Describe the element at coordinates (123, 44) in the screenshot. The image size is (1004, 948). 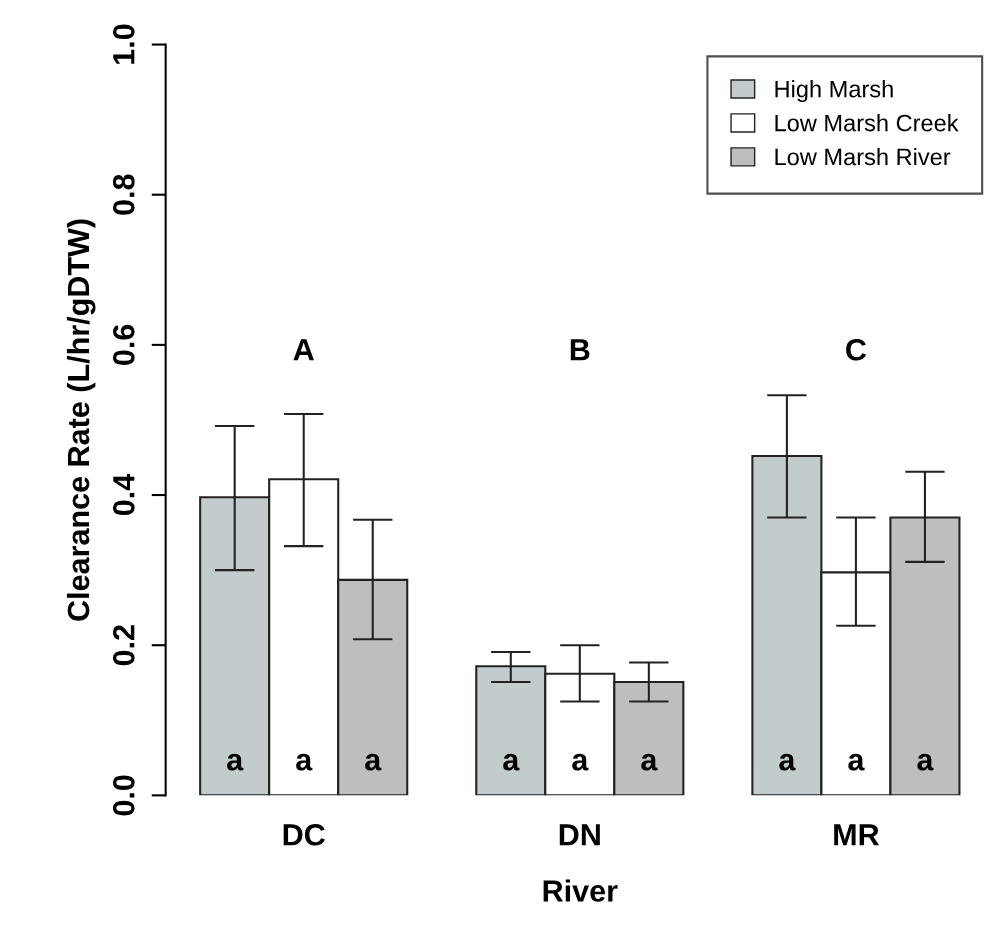
I see `y-tick-label: 1.0` at that location.